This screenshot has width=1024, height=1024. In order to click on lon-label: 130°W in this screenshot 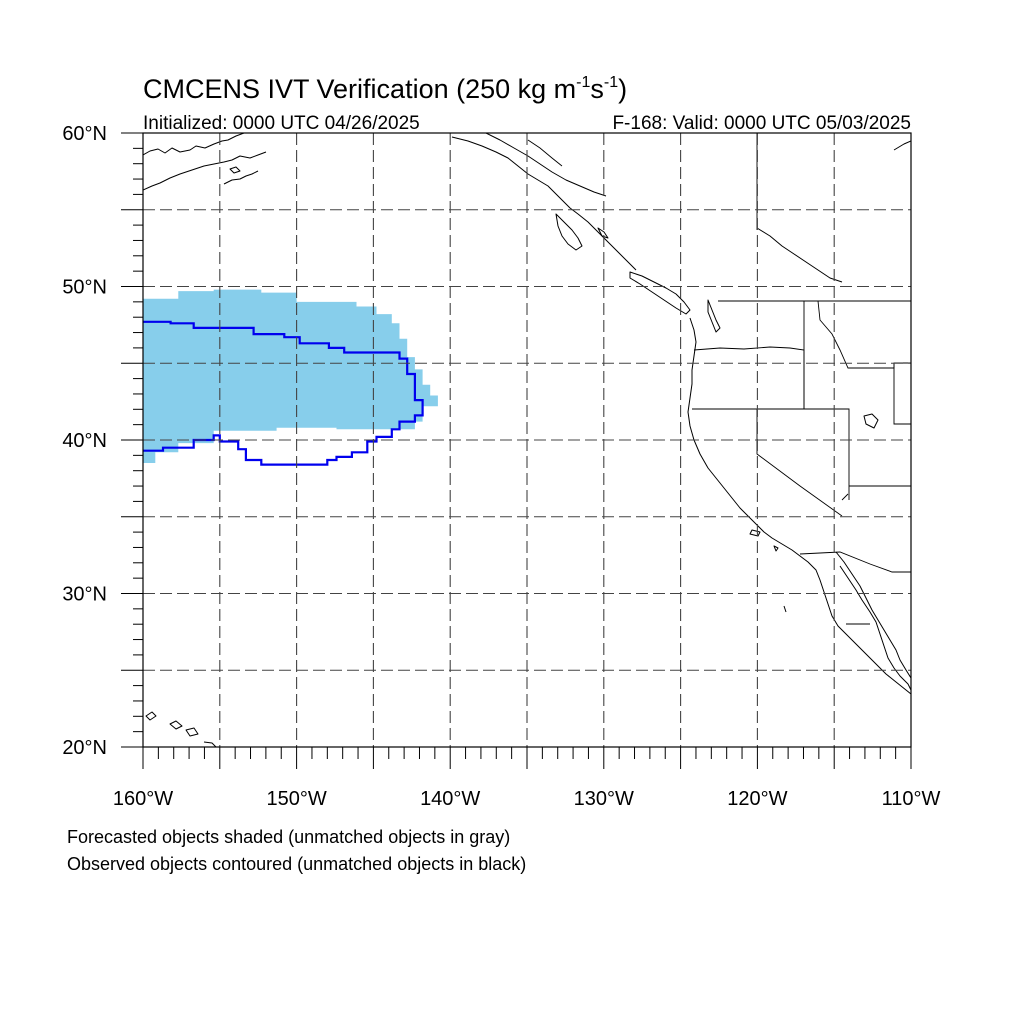, I will do `click(604, 799)`.